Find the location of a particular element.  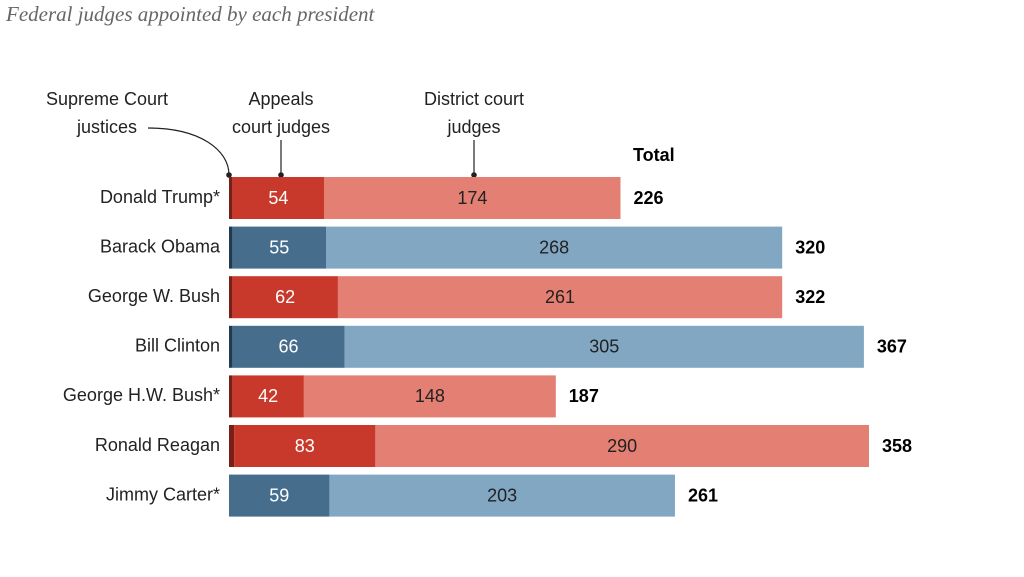

value-label: 305 is located at coordinates (604, 347).